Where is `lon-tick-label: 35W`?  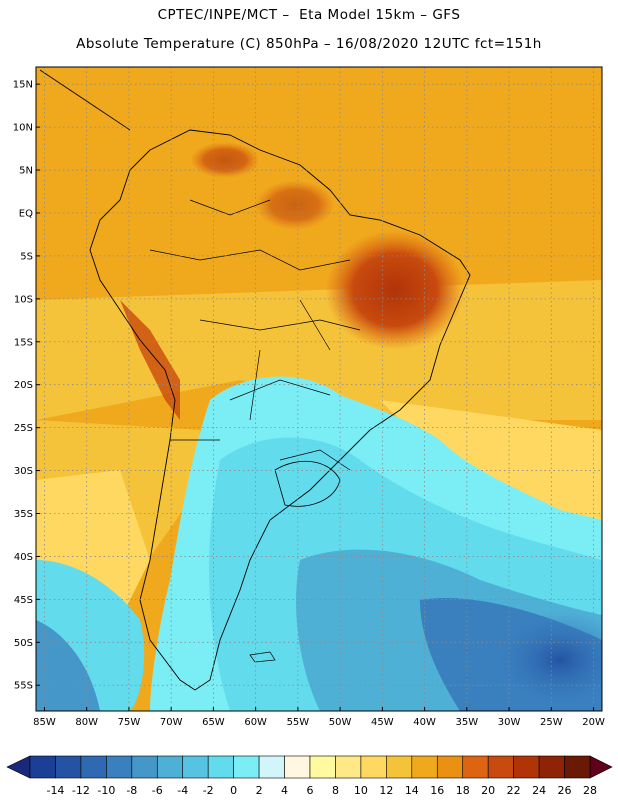 lon-tick-label: 35W is located at coordinates (467, 722).